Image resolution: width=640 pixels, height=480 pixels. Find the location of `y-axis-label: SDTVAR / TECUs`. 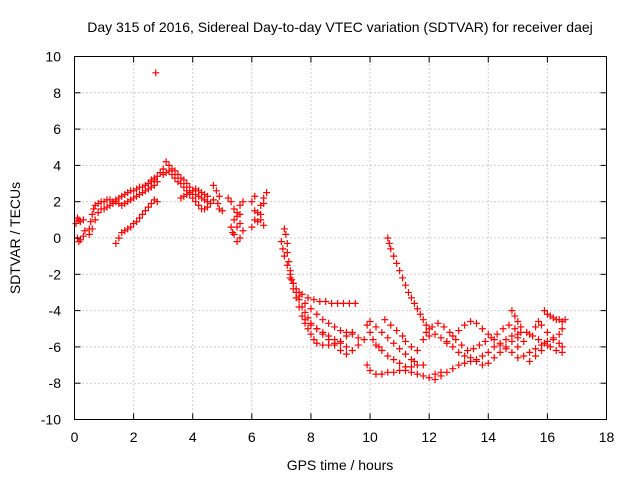

y-axis-label: SDTVAR / TECUs is located at coordinates (15, 238).